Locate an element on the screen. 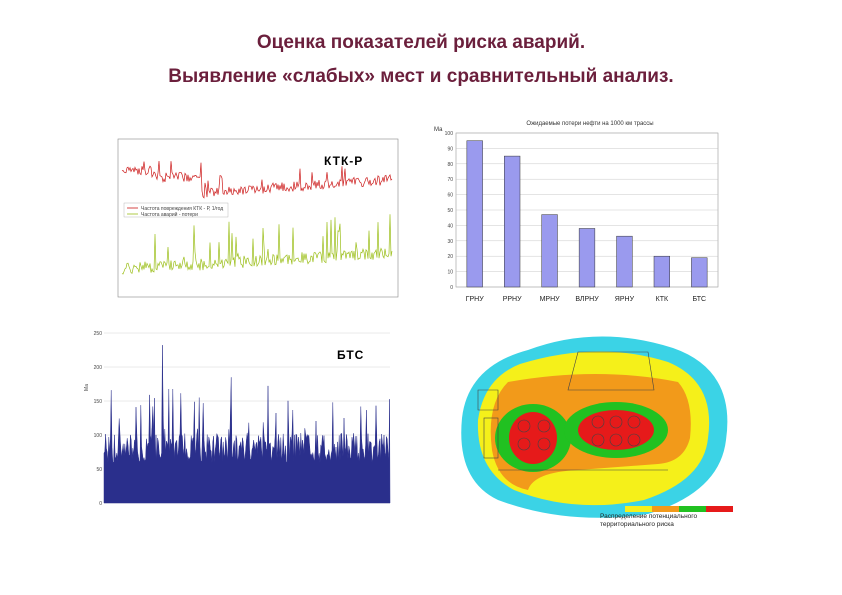 The width and height of the screenshot is (842, 595). ktk-plot-frame is located at coordinates (258, 218).